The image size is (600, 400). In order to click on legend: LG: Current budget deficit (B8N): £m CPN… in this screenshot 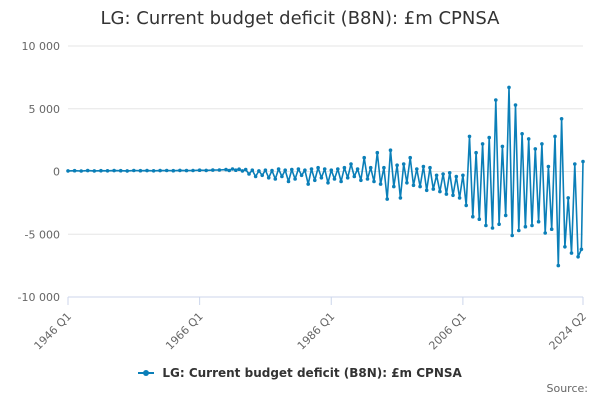, I will do `click(300, 373)`.